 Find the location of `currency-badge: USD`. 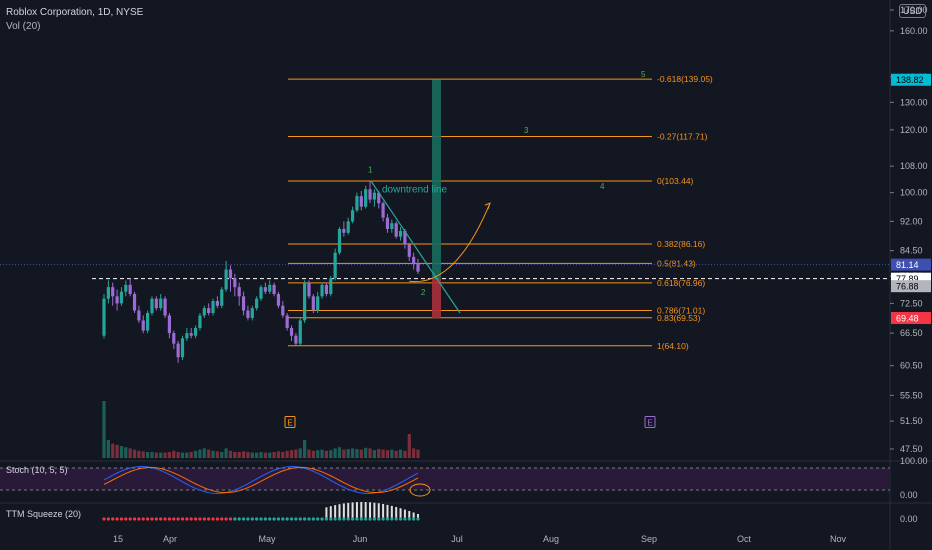

currency-badge: USD is located at coordinates (912, 11).